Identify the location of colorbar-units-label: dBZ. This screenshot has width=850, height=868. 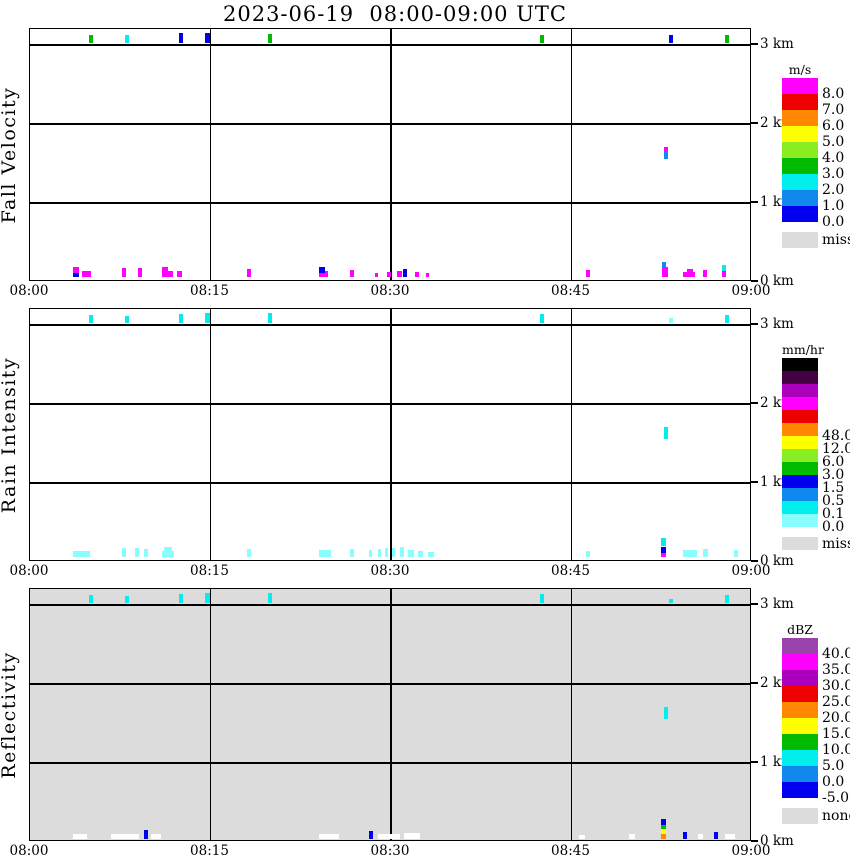
(800, 629).